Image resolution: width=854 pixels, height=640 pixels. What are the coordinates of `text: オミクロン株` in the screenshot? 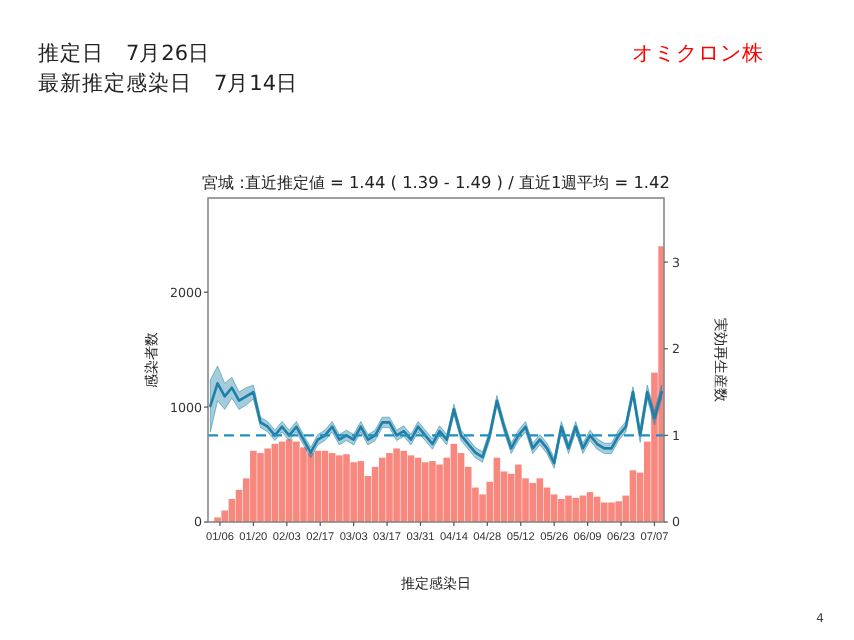 It's located at (698, 53).